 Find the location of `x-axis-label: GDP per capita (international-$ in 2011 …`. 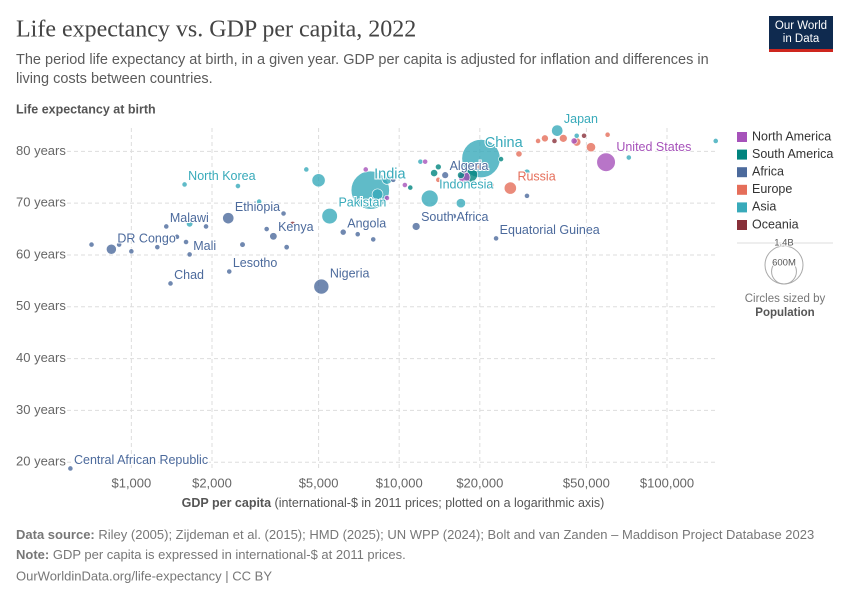

x-axis-label: GDP per capita (international-$ in 2011 … is located at coordinates (393, 503).